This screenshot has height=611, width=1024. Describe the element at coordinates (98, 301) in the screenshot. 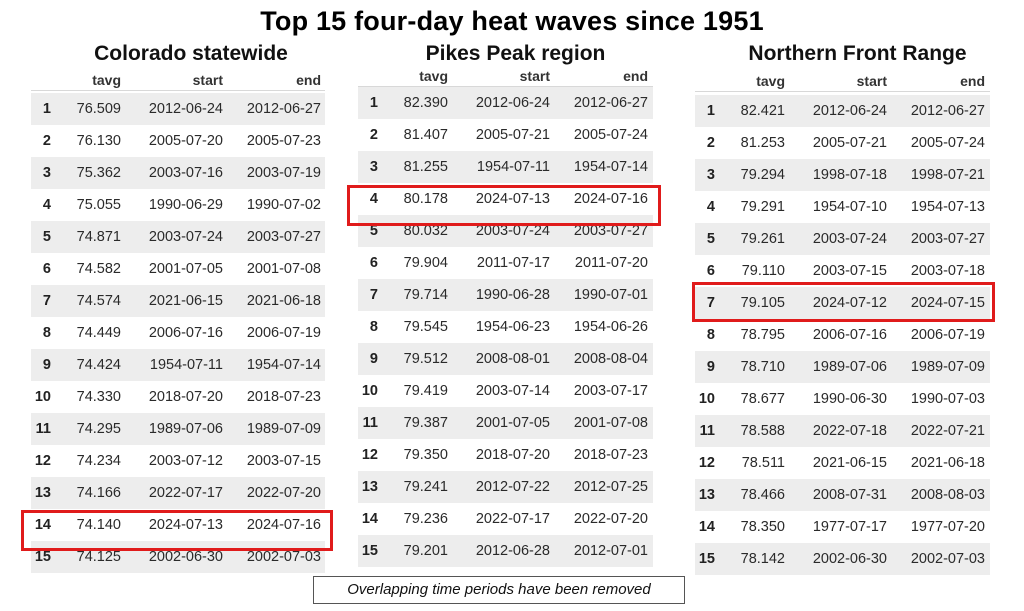

I see `cell-tavg: 74.574` at that location.